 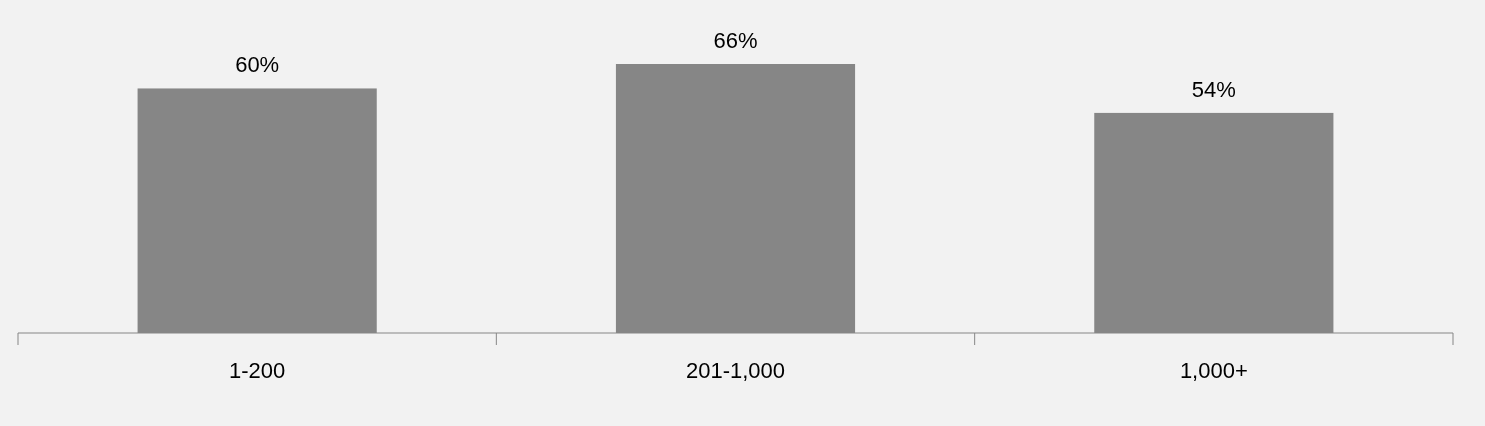 What do you see at coordinates (1213, 370) in the screenshot?
I see `x-tick-label: 1,000+` at bounding box center [1213, 370].